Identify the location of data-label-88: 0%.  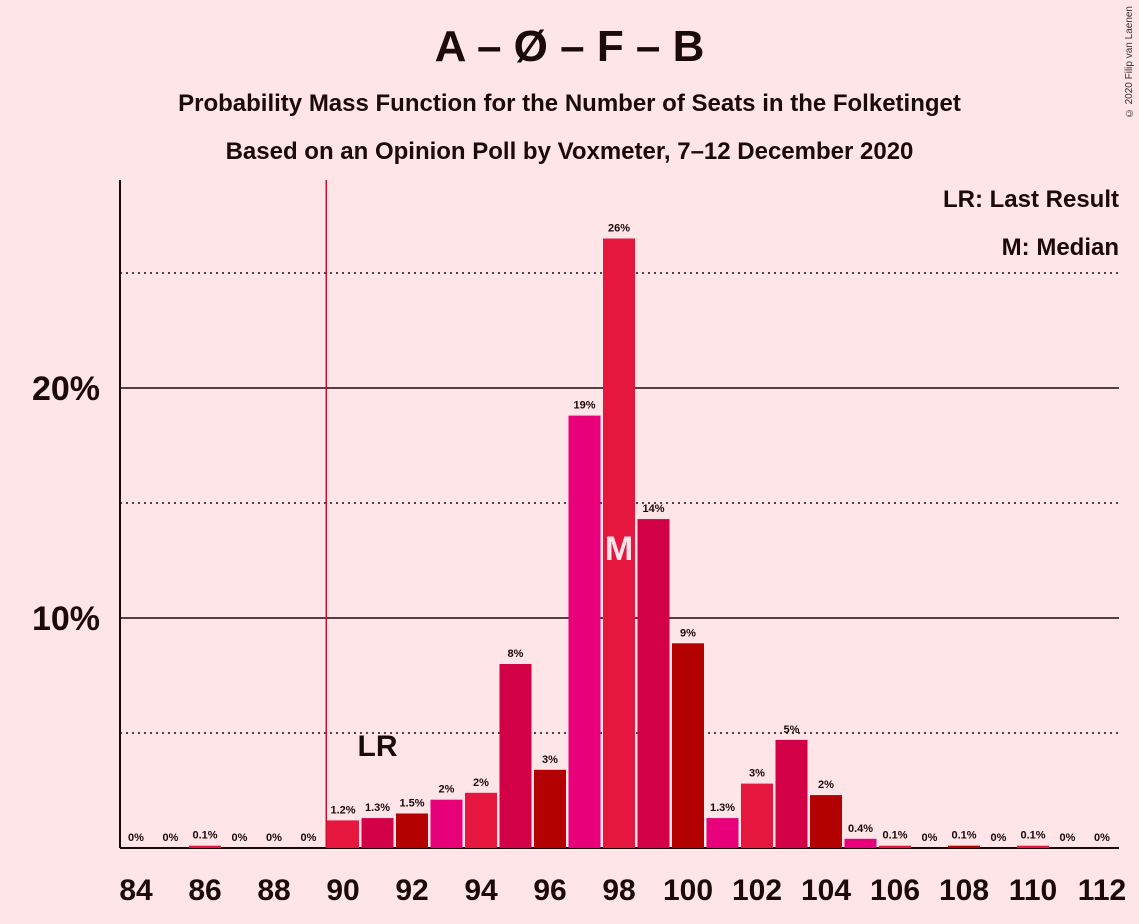
(274, 838).